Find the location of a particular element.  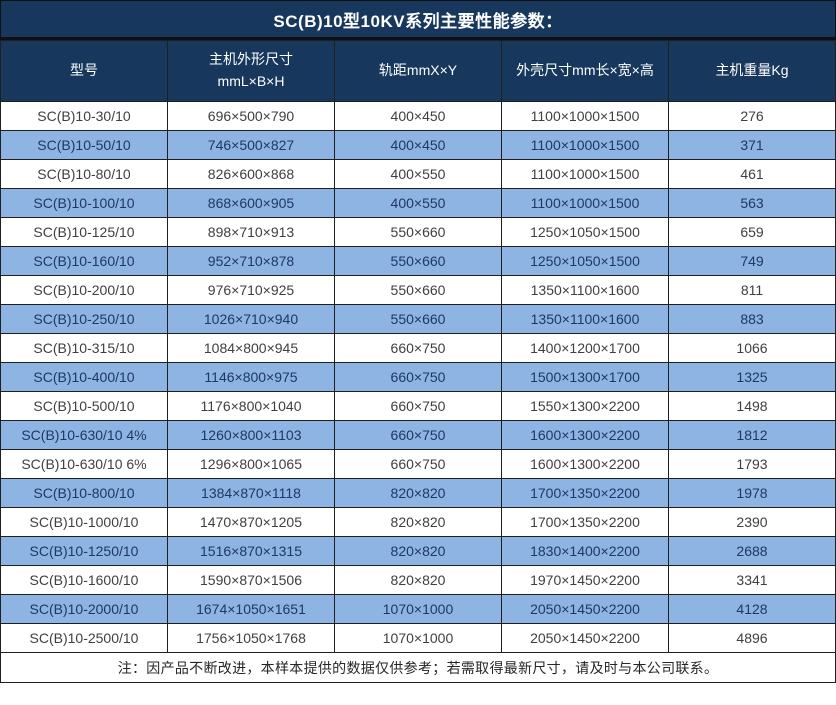

column-header-3: 外壳尺寸mm长×宽×高 is located at coordinates (585, 71).